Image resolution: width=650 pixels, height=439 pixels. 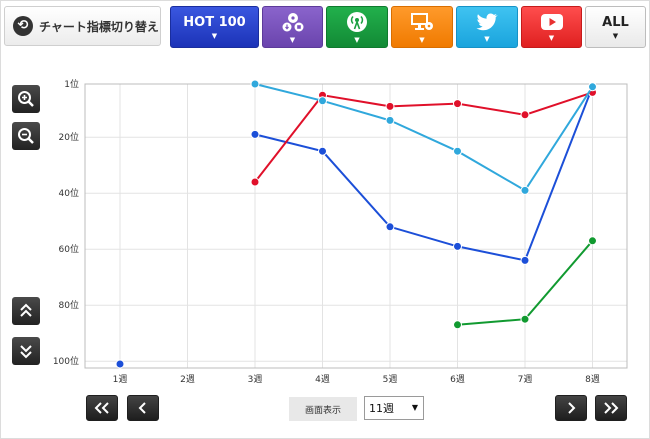 What do you see at coordinates (69, 137) in the screenshot?
I see `y-tick-label: 20位` at bounding box center [69, 137].